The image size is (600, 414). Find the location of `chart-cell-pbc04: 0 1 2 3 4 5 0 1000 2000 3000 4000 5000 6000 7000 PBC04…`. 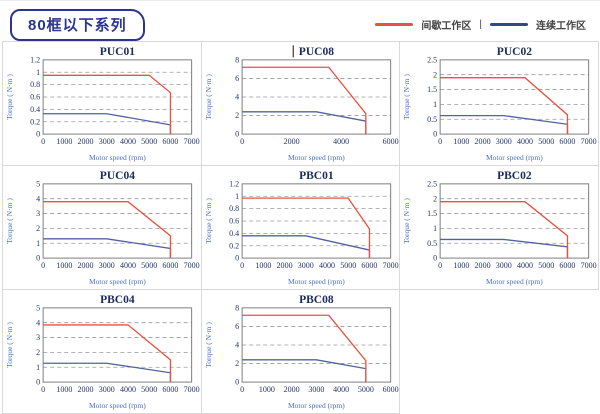

chart-cell-pbc04: 0 1 2 3 4 5 0 1000 2000 3000 4000 5000 6000 7000 PBC04… is located at coordinates (102, 352).